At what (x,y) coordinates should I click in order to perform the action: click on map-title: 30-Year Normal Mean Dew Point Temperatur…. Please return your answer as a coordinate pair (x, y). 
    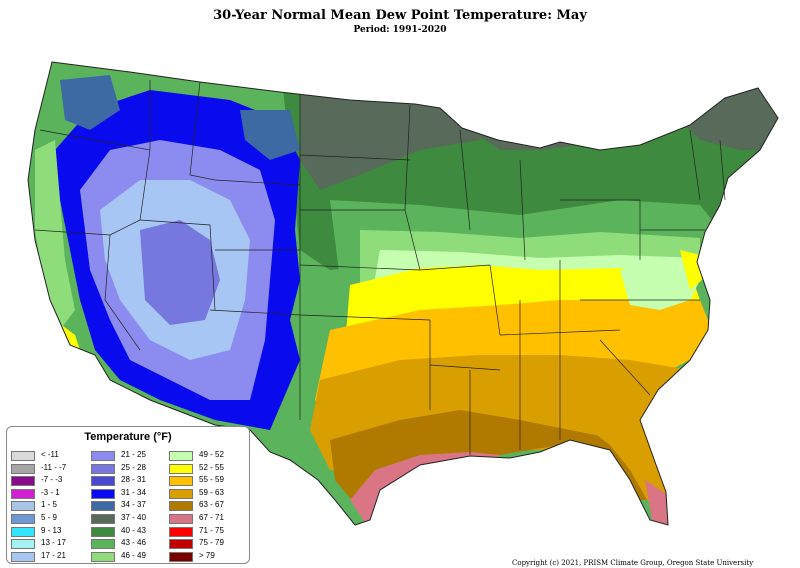
    Looking at the image, I should click on (400, 15).